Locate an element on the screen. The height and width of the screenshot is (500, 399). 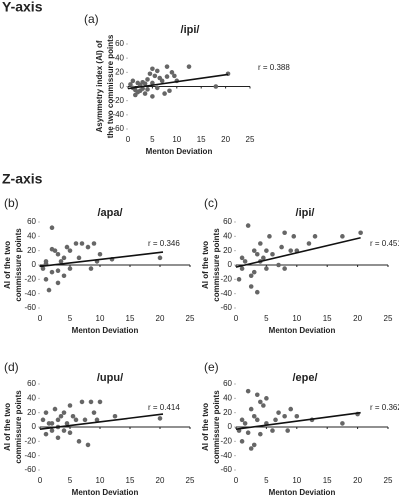
chart-title: /apa/ is located at coordinates (109, 213).